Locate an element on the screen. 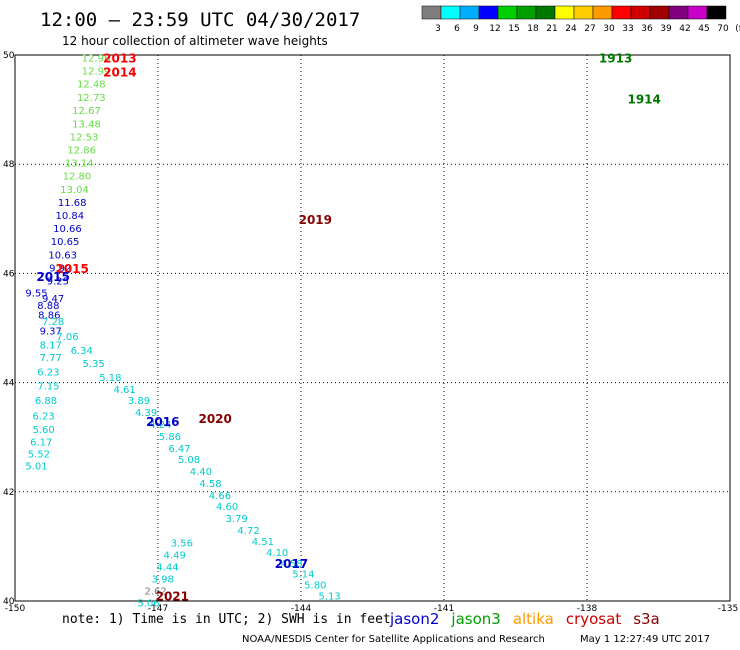 Image resolution: width=740 pixels, height=650 pixels. swh-value: 7.06 is located at coordinates (67, 337).